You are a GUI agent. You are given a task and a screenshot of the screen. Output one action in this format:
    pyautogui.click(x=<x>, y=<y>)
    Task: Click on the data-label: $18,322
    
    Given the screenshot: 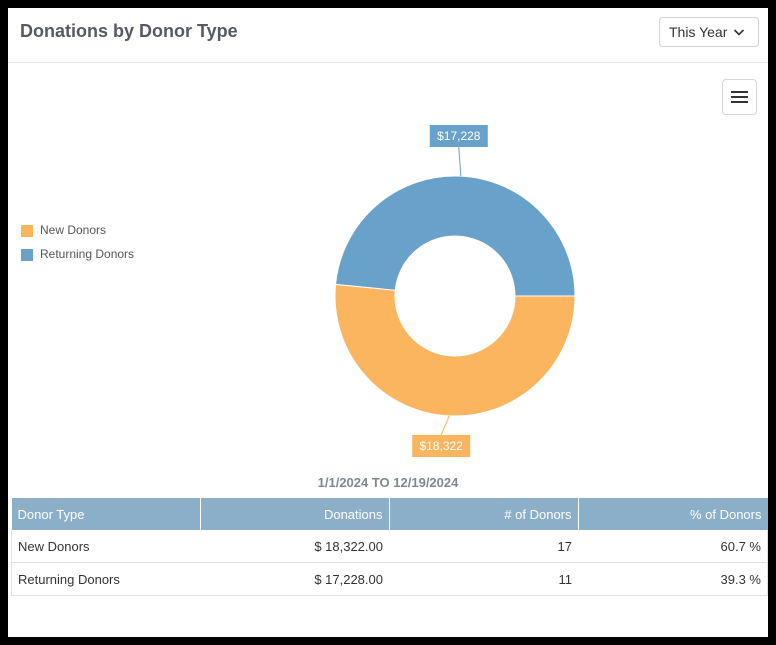 What is the action you would take?
    pyautogui.click(x=442, y=446)
    